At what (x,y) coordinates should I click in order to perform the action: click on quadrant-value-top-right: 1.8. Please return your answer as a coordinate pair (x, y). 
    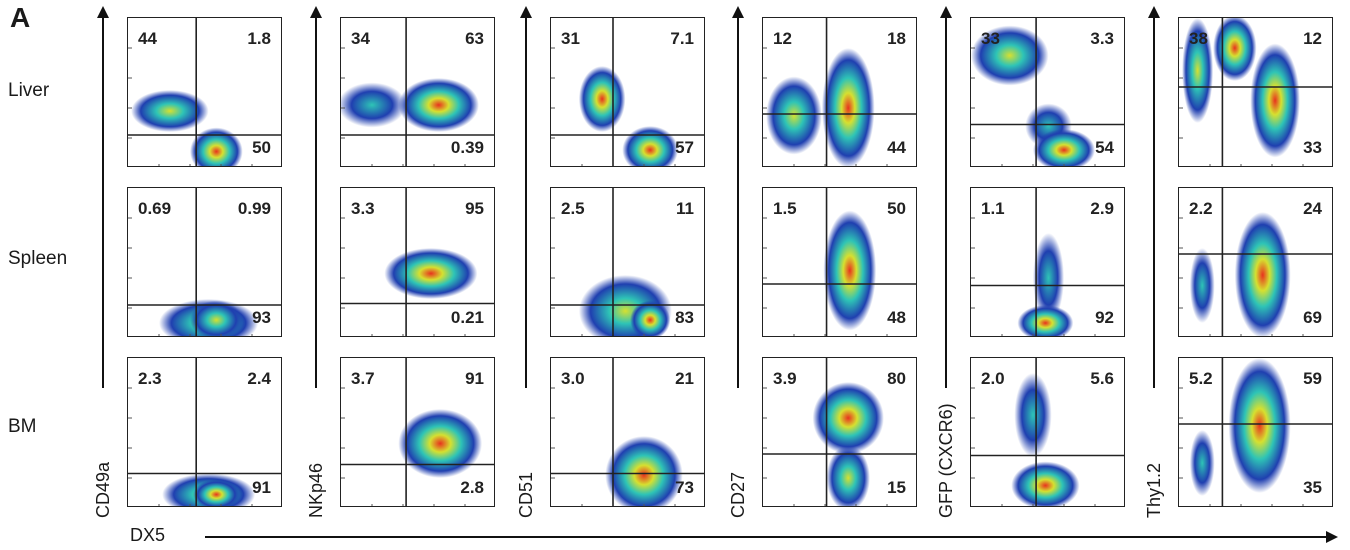
    Looking at the image, I should click on (259, 38).